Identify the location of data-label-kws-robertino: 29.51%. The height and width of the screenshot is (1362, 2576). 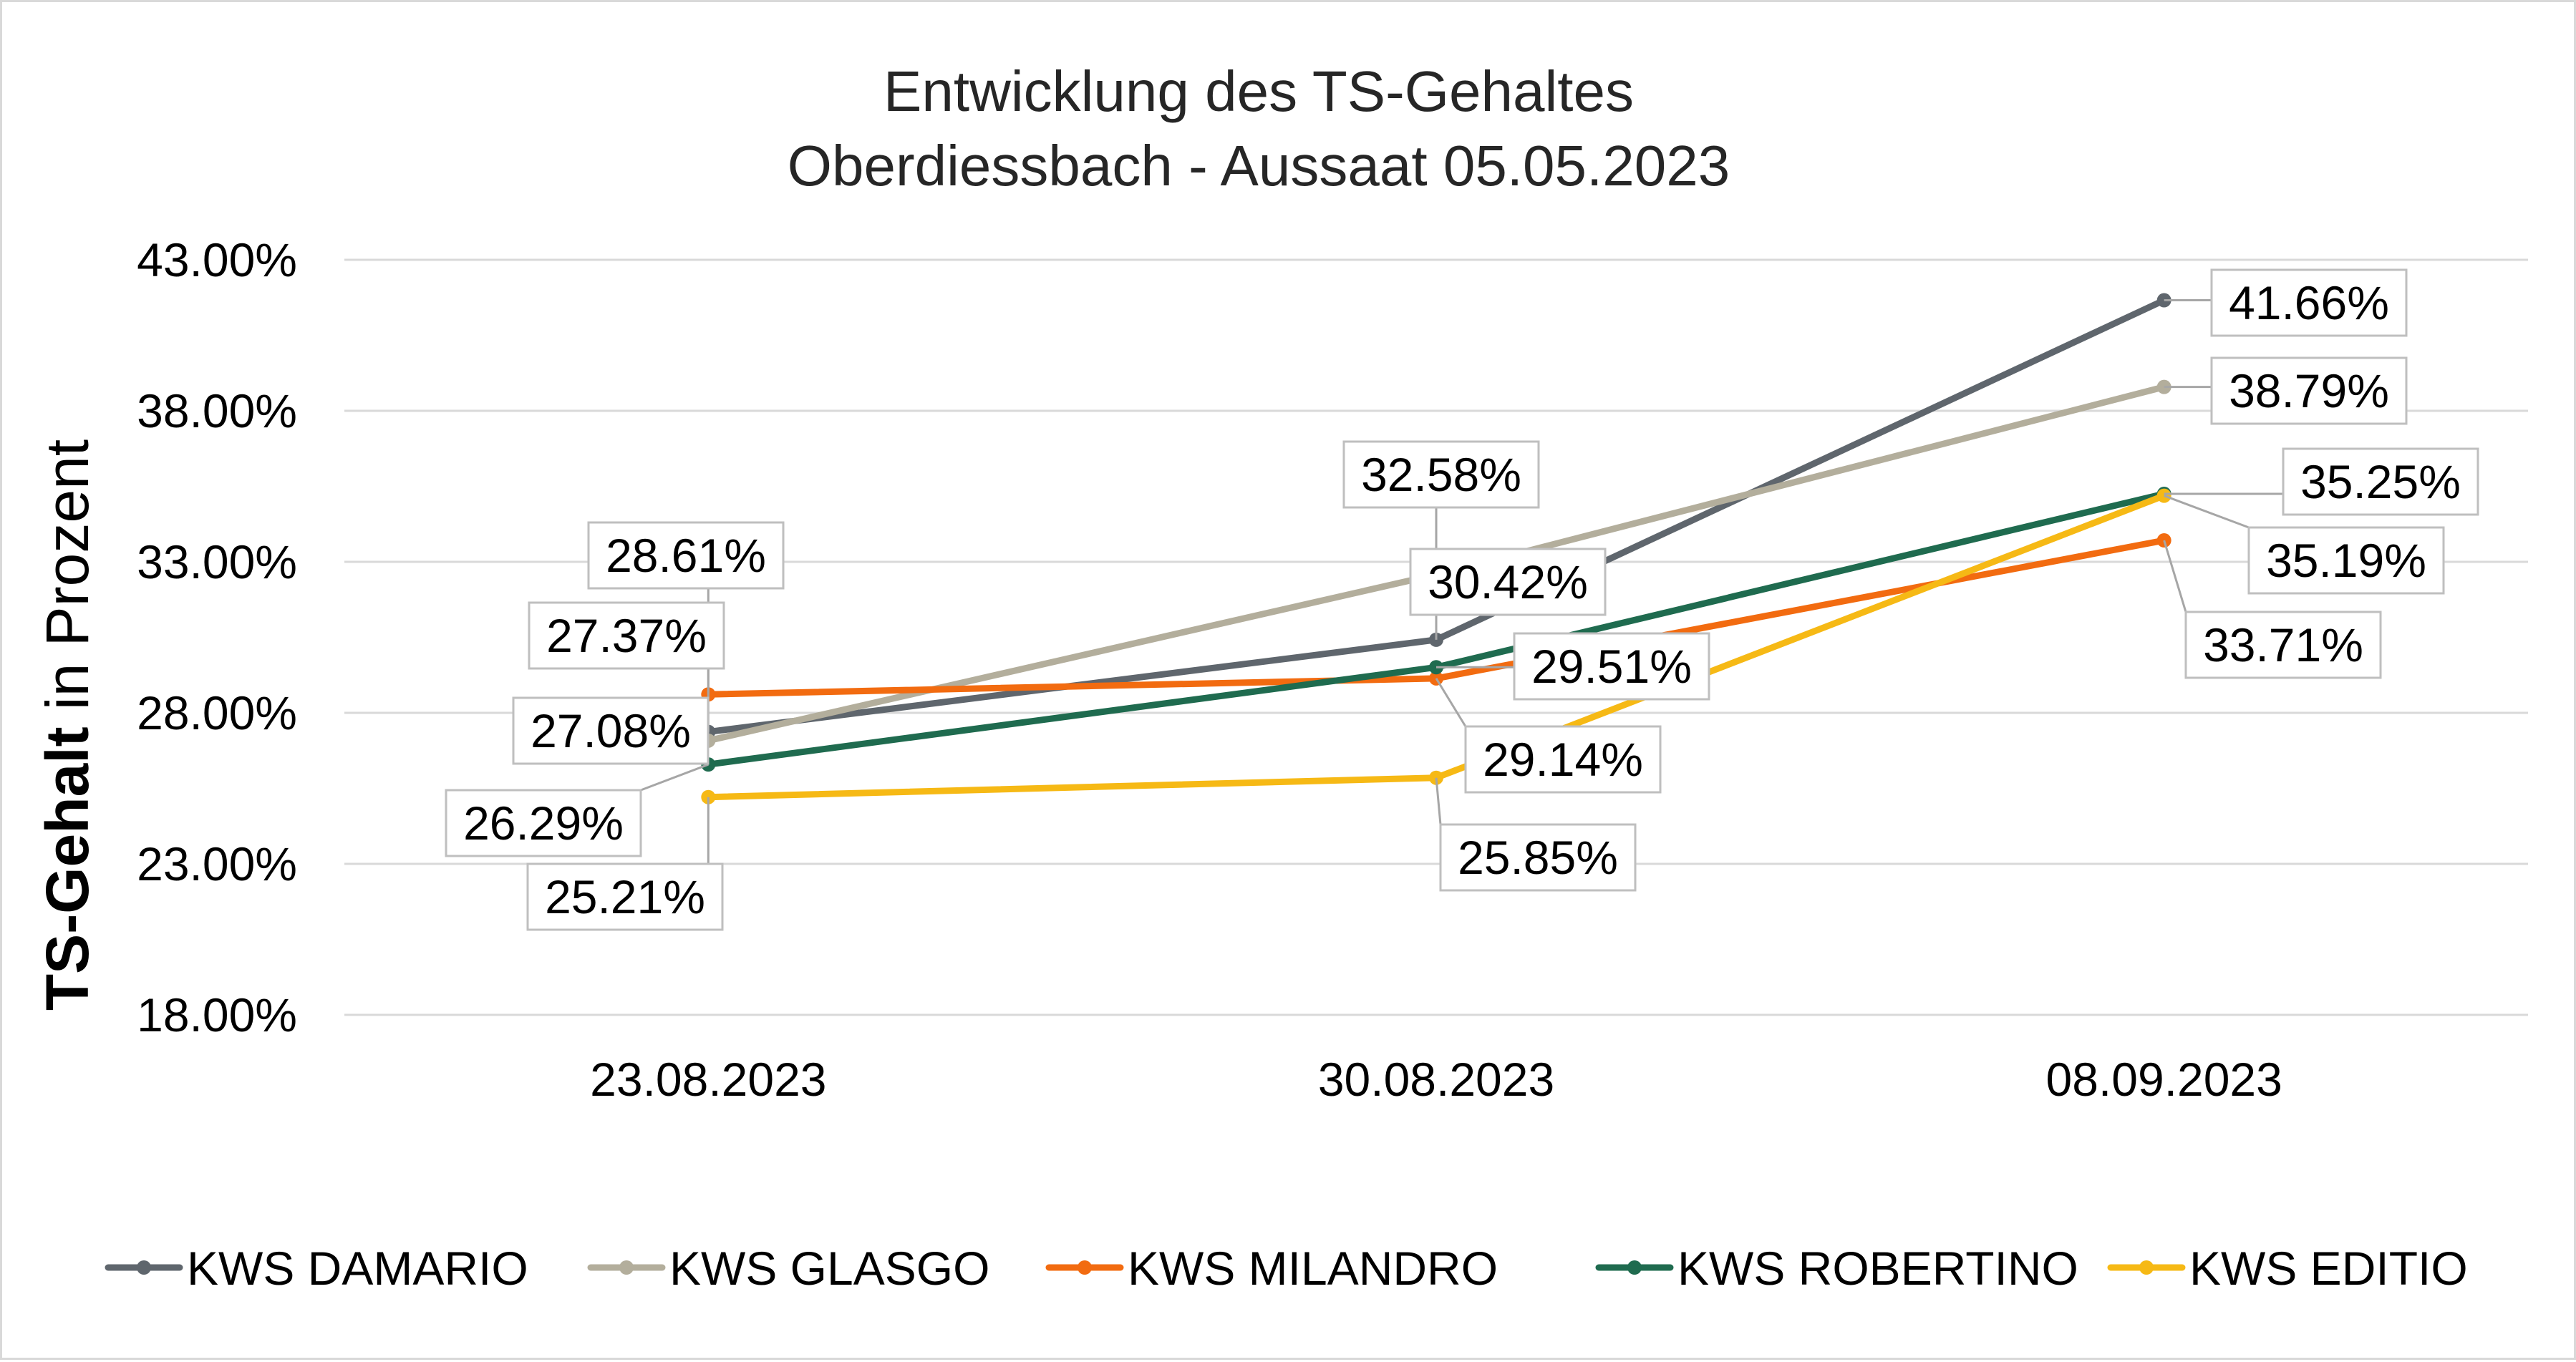
(1612, 667).